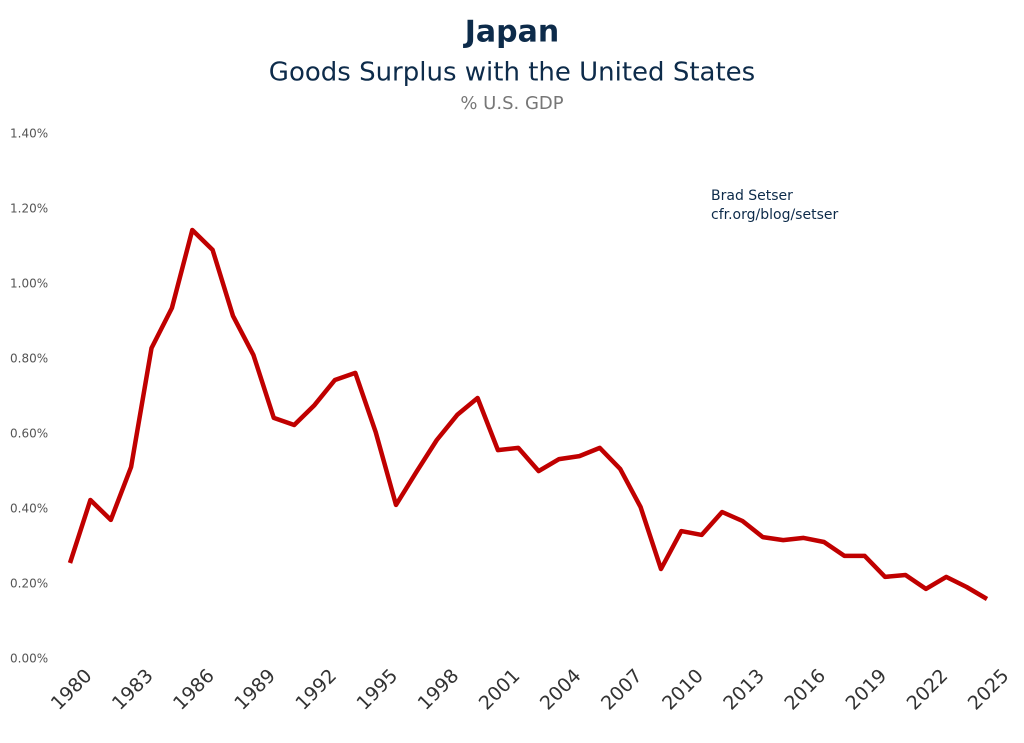 Image resolution: width=1024 pixels, height=743 pixels. What do you see at coordinates (29, 209) in the screenshot?
I see `y-tick-label: 1.20%` at bounding box center [29, 209].